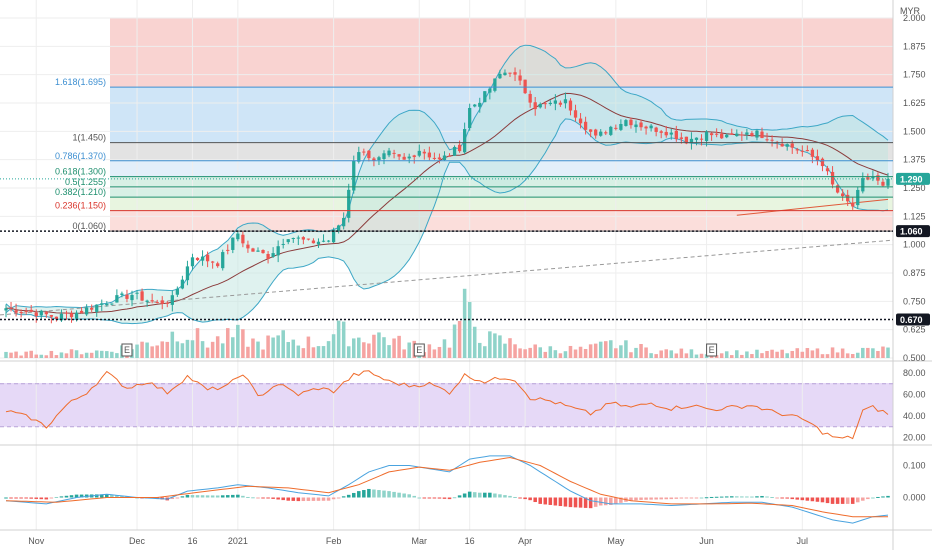 The width and height of the screenshot is (932, 555). I want to click on rsi-band-fill, so click(446, 405).